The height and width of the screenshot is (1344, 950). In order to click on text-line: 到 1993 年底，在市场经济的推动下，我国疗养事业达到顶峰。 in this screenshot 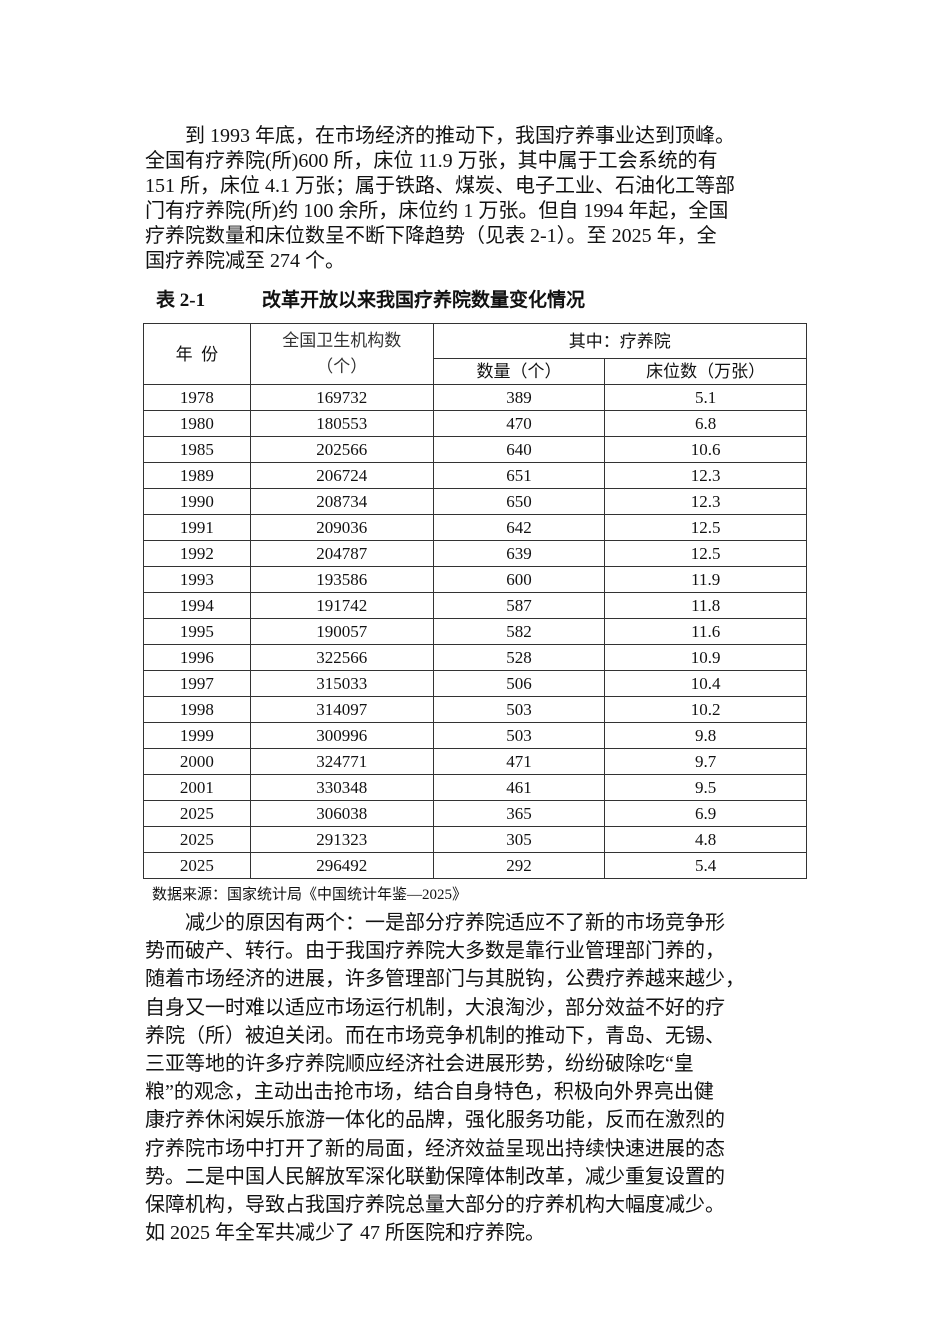, I will do `click(460, 136)`.